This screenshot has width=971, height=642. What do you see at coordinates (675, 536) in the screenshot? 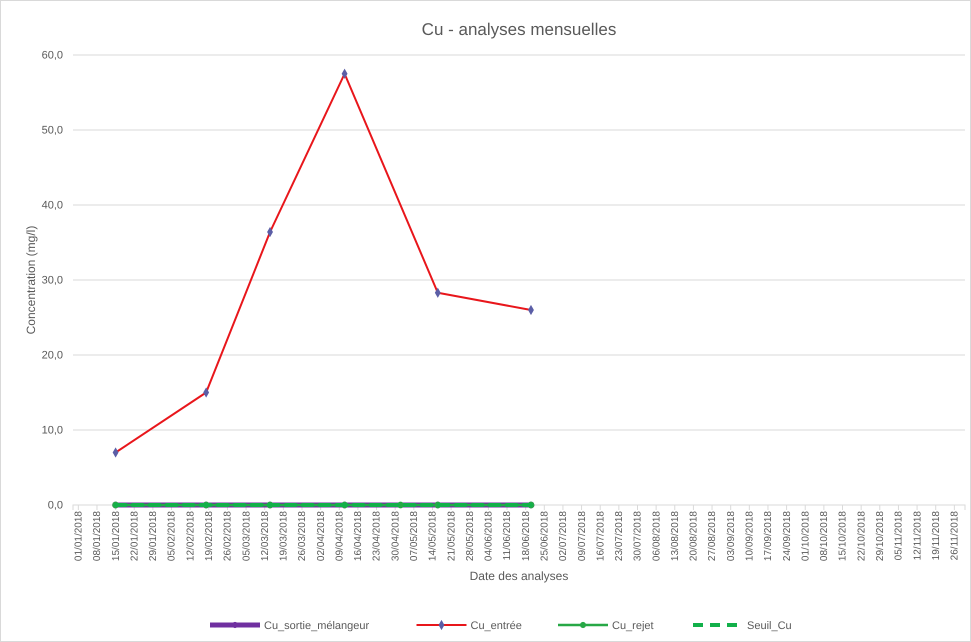
I see `x-tick-label: 13/08/2018` at bounding box center [675, 536].